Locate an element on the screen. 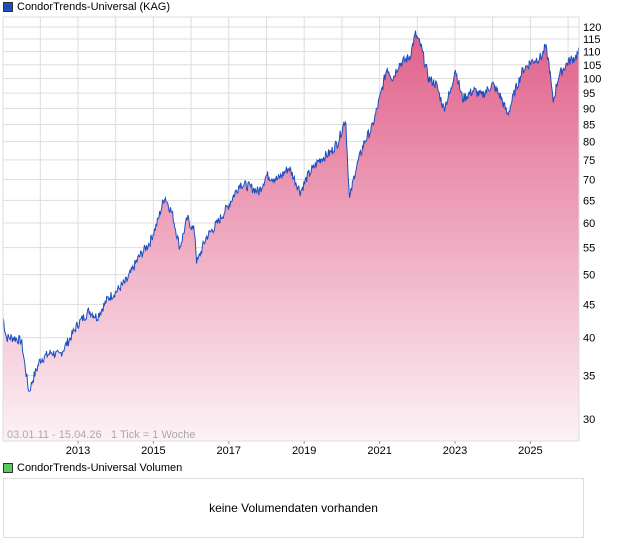 The width and height of the screenshot is (620, 546). y-tick-label: 80 is located at coordinates (589, 143).